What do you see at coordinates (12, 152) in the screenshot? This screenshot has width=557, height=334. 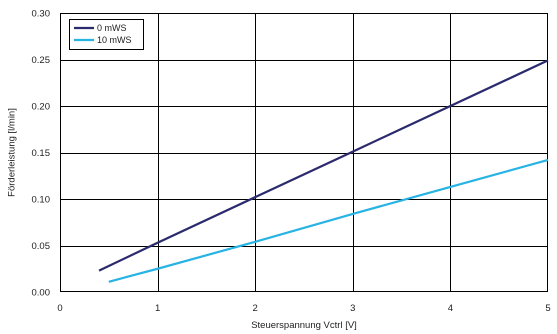 I see `y-axis-title: Förderleistung [l/min]` at bounding box center [12, 152].